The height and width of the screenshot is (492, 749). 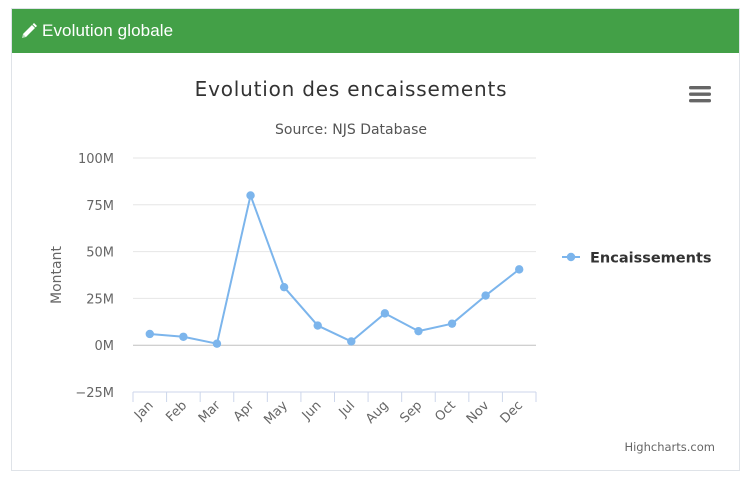 What do you see at coordinates (96, 159) in the screenshot?
I see `y-tick-label: 100M` at bounding box center [96, 159].